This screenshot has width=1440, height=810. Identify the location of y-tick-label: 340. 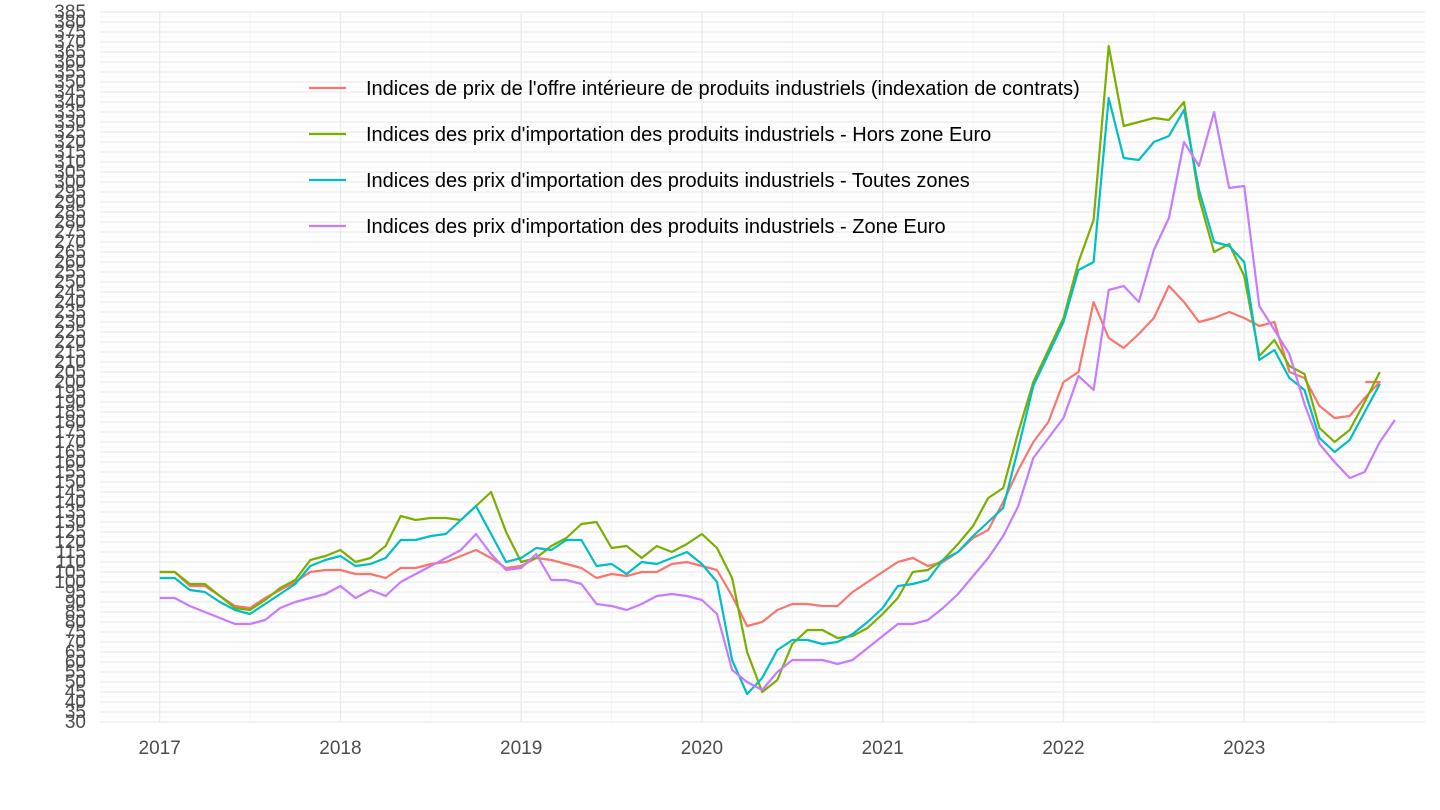
(70, 102).